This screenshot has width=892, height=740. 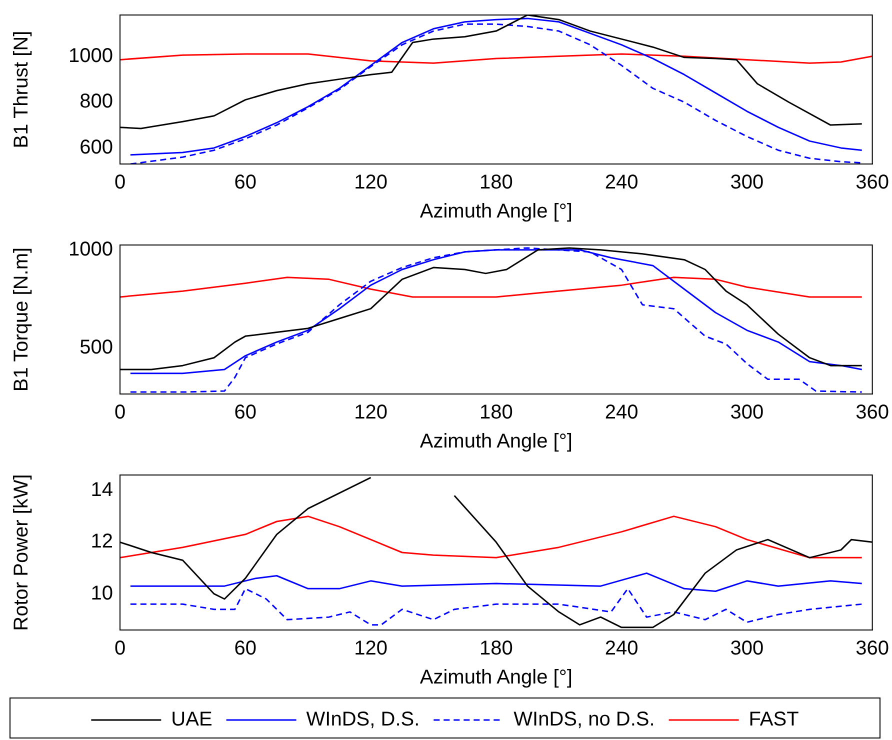 What do you see at coordinates (363, 719) in the screenshot?
I see `legend-label: WInDS, D.S.` at bounding box center [363, 719].